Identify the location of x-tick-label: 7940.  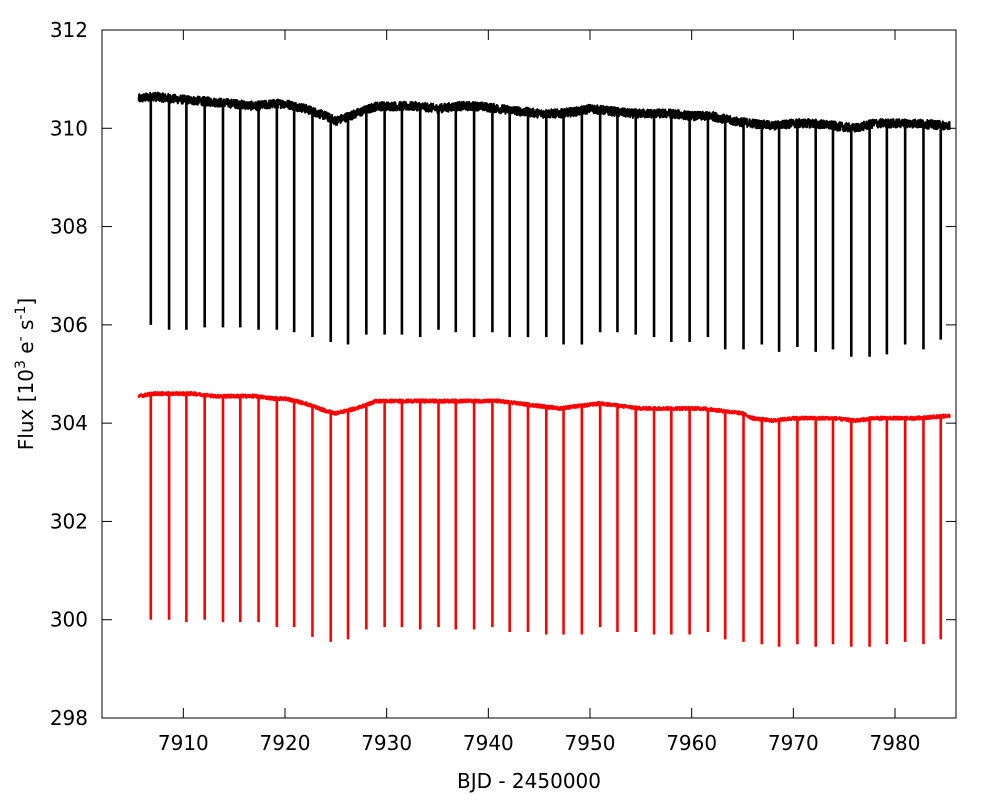
(488, 743).